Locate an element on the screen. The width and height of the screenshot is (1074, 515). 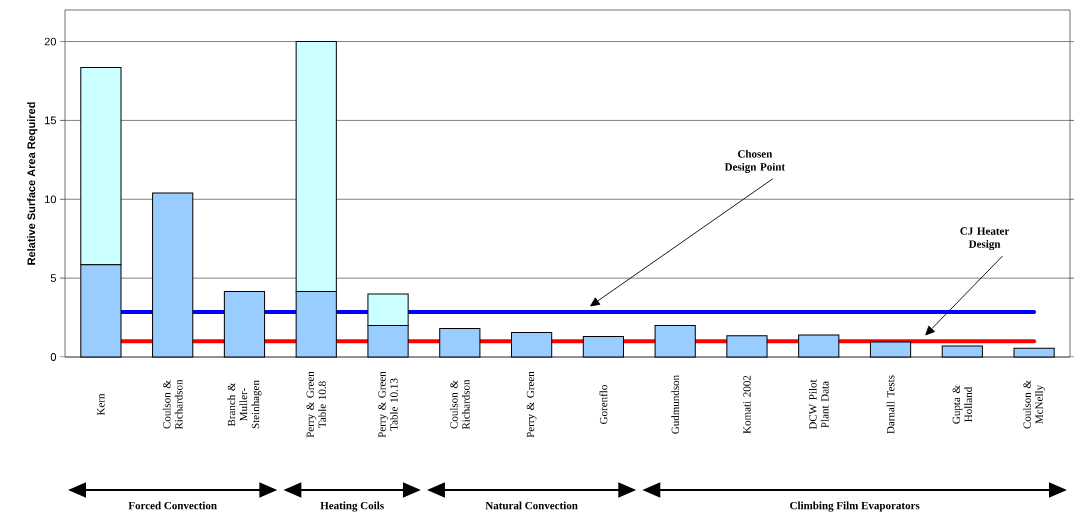
x-tick-label: Perry & Green Table 10.13 is located at coordinates (388, 404).